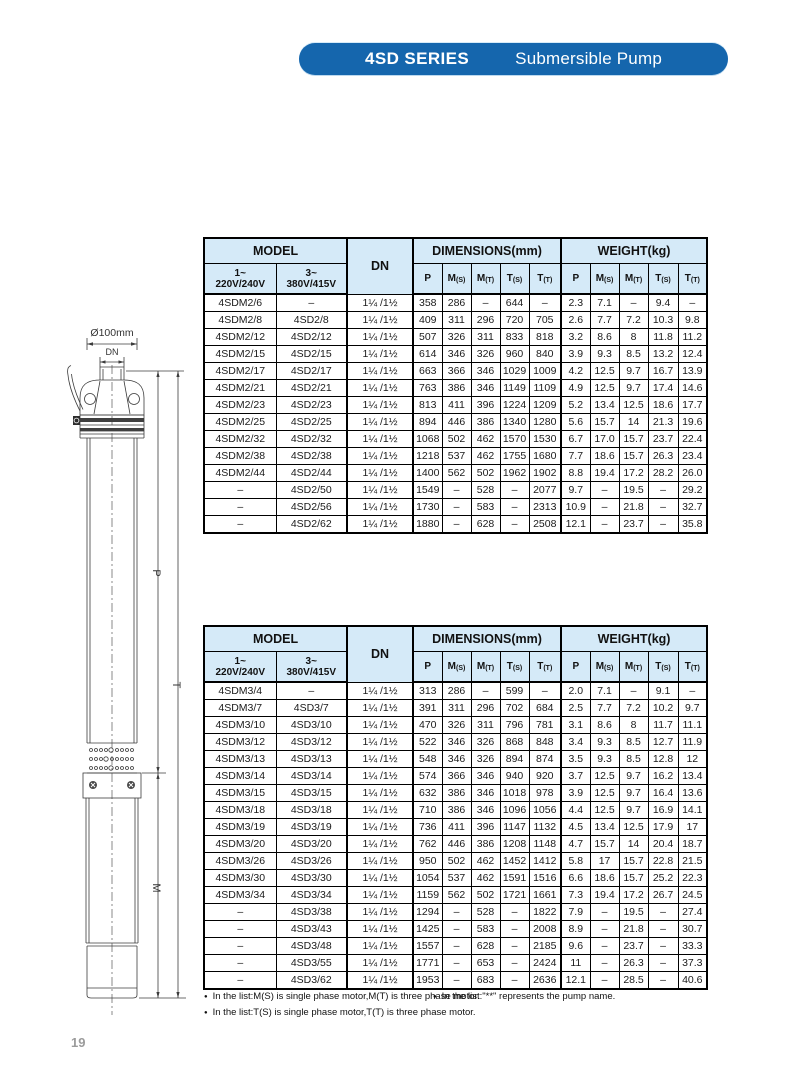  I want to click on table-cell: 1822, so click(545, 912).